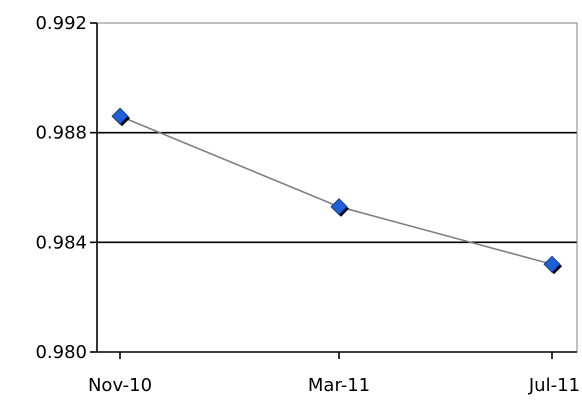  I want to click on x-tick-label: Nov-10, so click(120, 385).